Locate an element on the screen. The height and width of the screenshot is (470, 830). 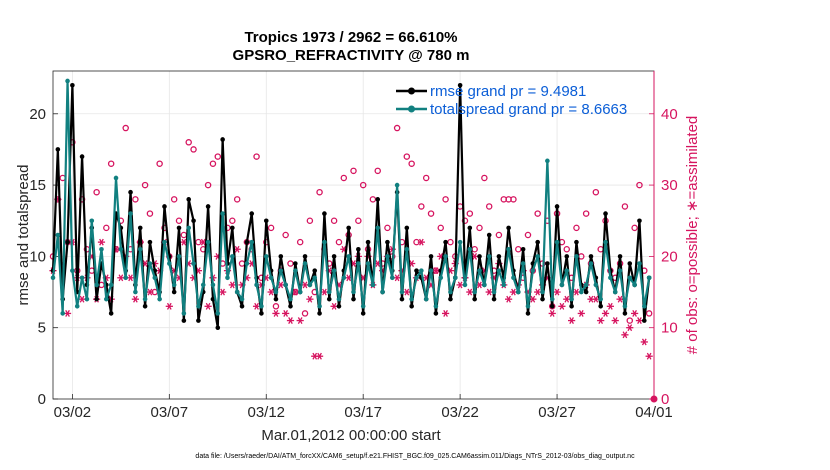
x-tick-label: 03/07 is located at coordinates (170, 412).